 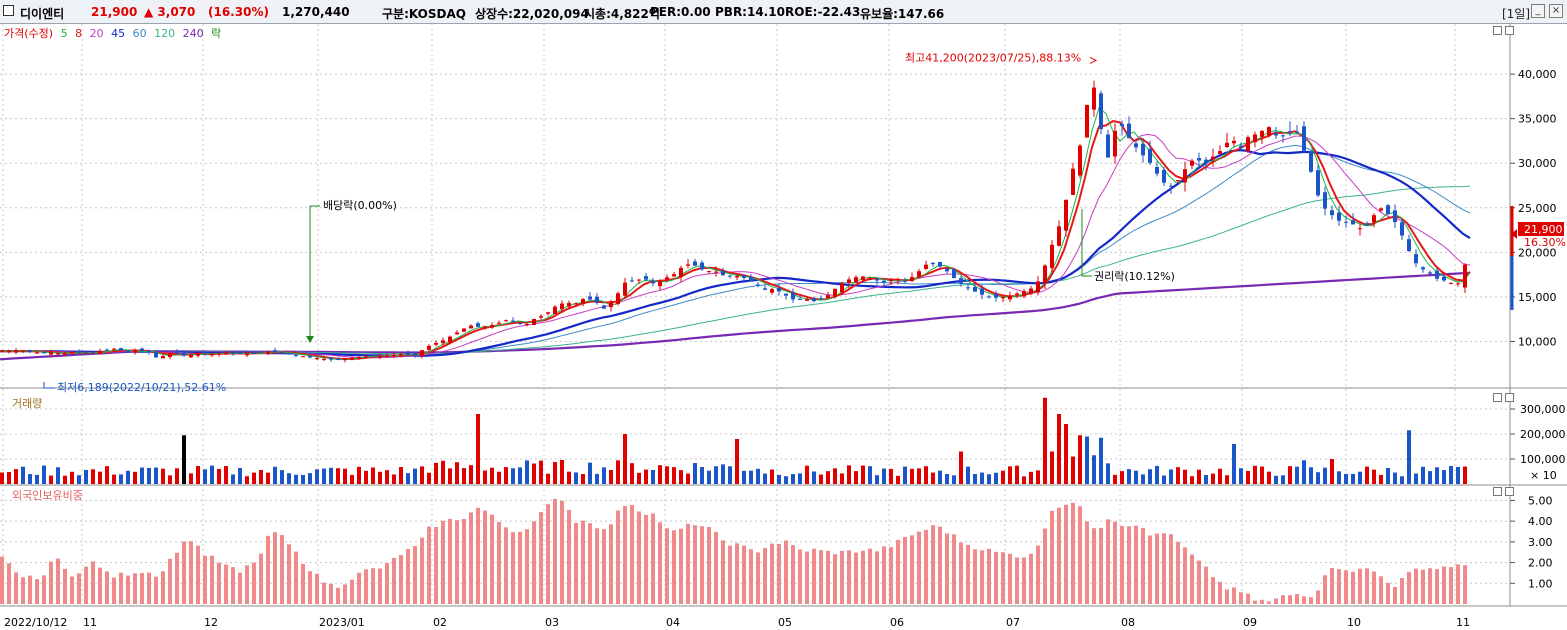 I want to click on stock-name: 디이엔티, so click(x=42, y=14).